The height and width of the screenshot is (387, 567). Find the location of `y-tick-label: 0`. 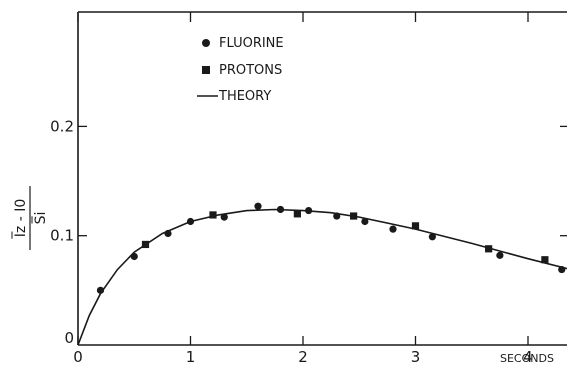

y-tick-label: 0 is located at coordinates (69, 338).